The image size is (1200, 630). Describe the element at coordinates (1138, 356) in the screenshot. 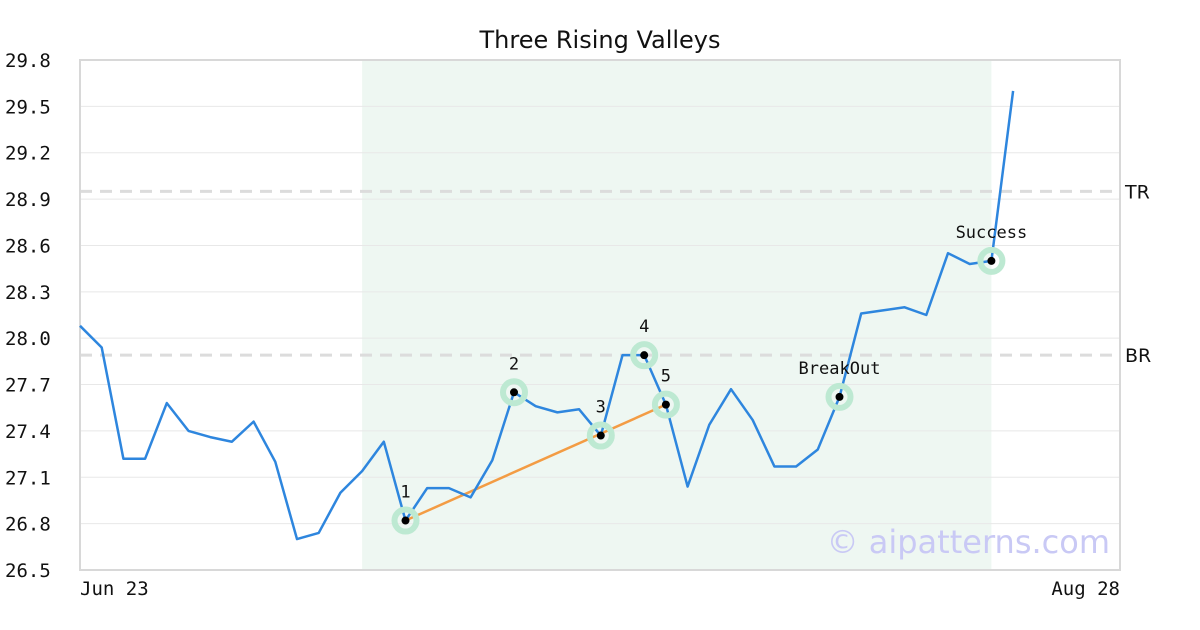

I see `level-label: BR` at that location.